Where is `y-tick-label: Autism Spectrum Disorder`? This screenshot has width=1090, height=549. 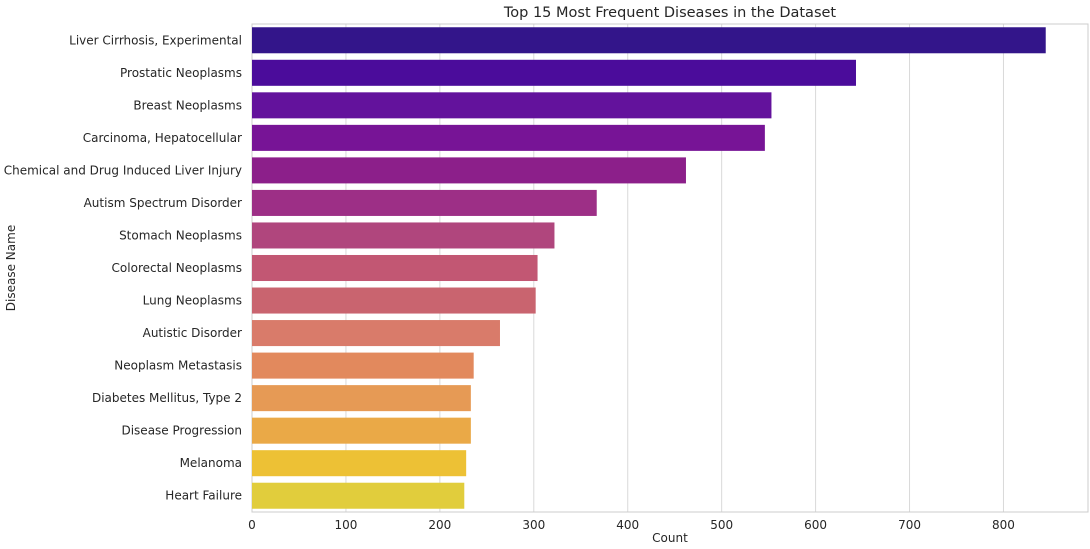
y-tick-label: Autism Spectrum Disorder is located at coordinates (163, 203).